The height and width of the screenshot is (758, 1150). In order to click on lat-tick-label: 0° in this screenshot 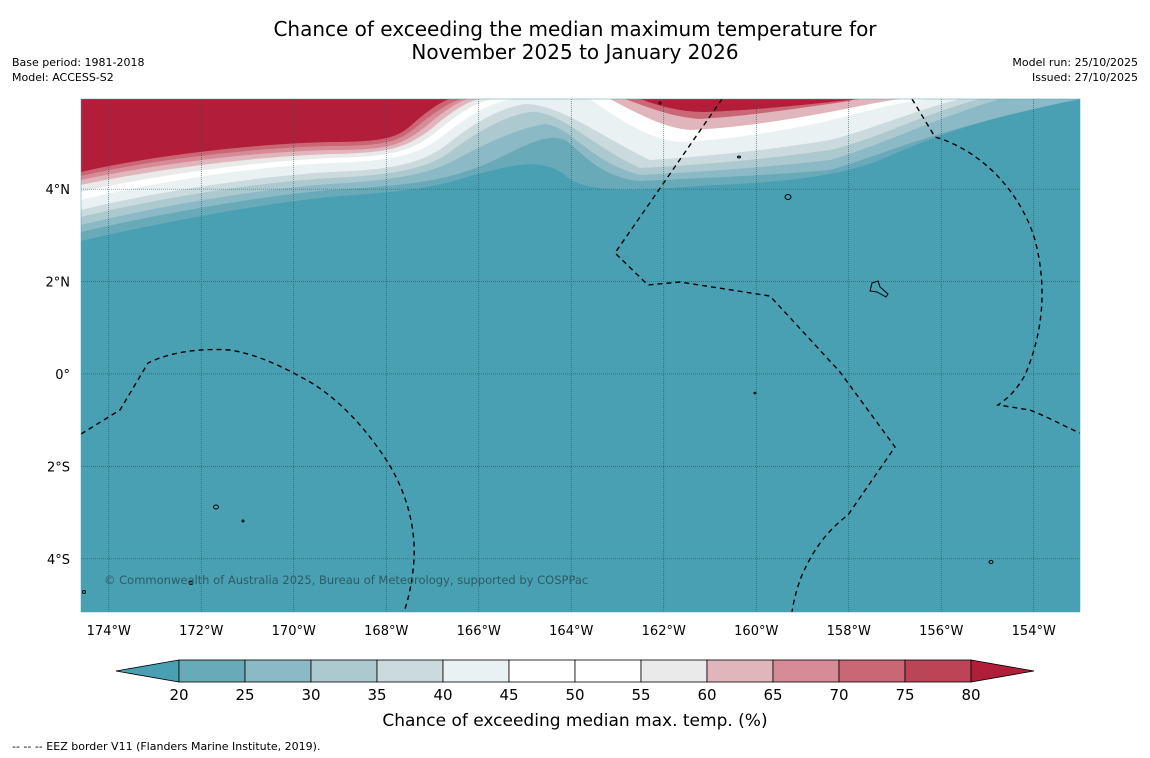, I will do `click(62, 375)`.